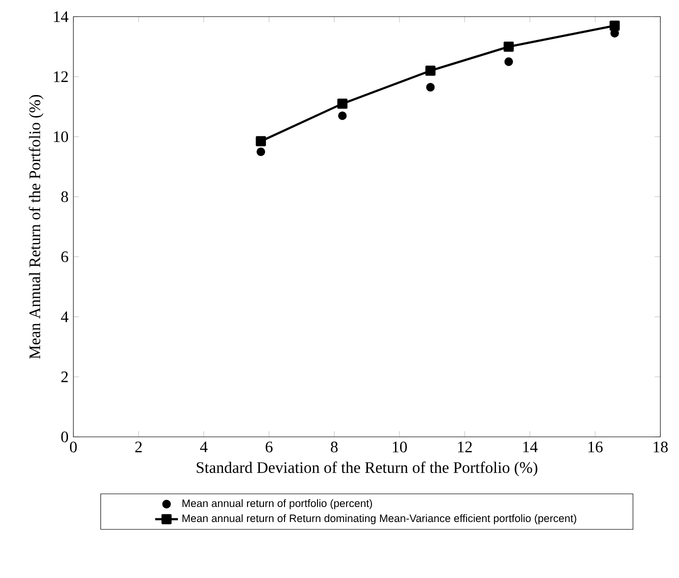 The image size is (679, 578). Describe the element at coordinates (379, 519) in the screenshot. I see `legend-label: Mean annual return of Return dominating Mean-Variance efficient portfolio (percent)` at that location.